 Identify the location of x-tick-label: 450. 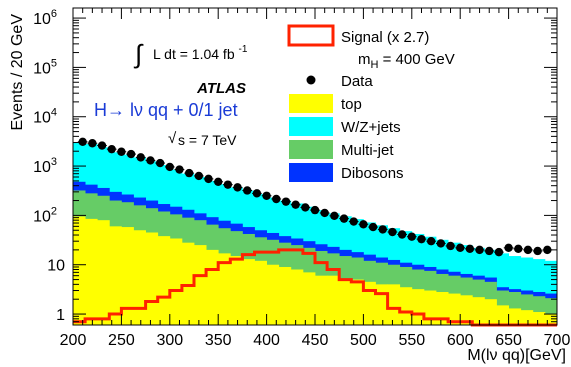
(315, 340).